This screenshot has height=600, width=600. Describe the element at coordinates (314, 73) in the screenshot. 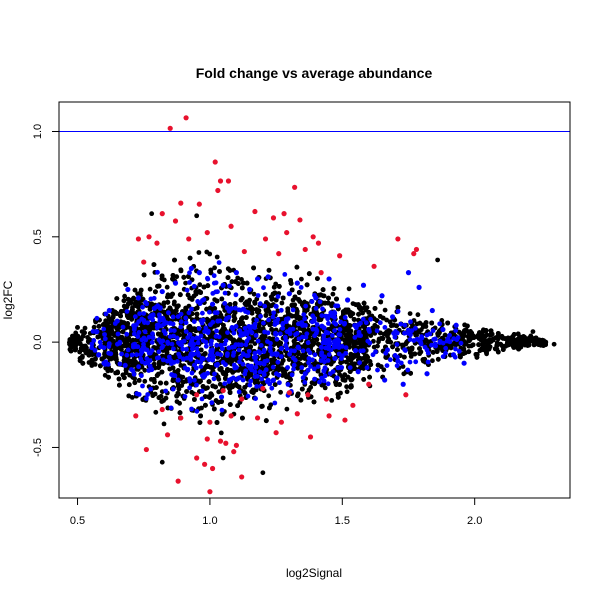

I see `chart-title: Fold change vs average abundance` at that location.